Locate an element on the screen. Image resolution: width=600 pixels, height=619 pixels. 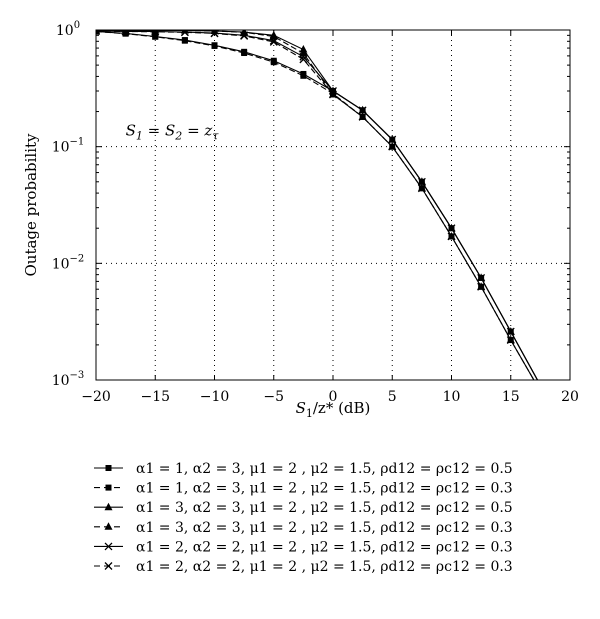
x-tick-label: 20 is located at coordinates (570, 397).